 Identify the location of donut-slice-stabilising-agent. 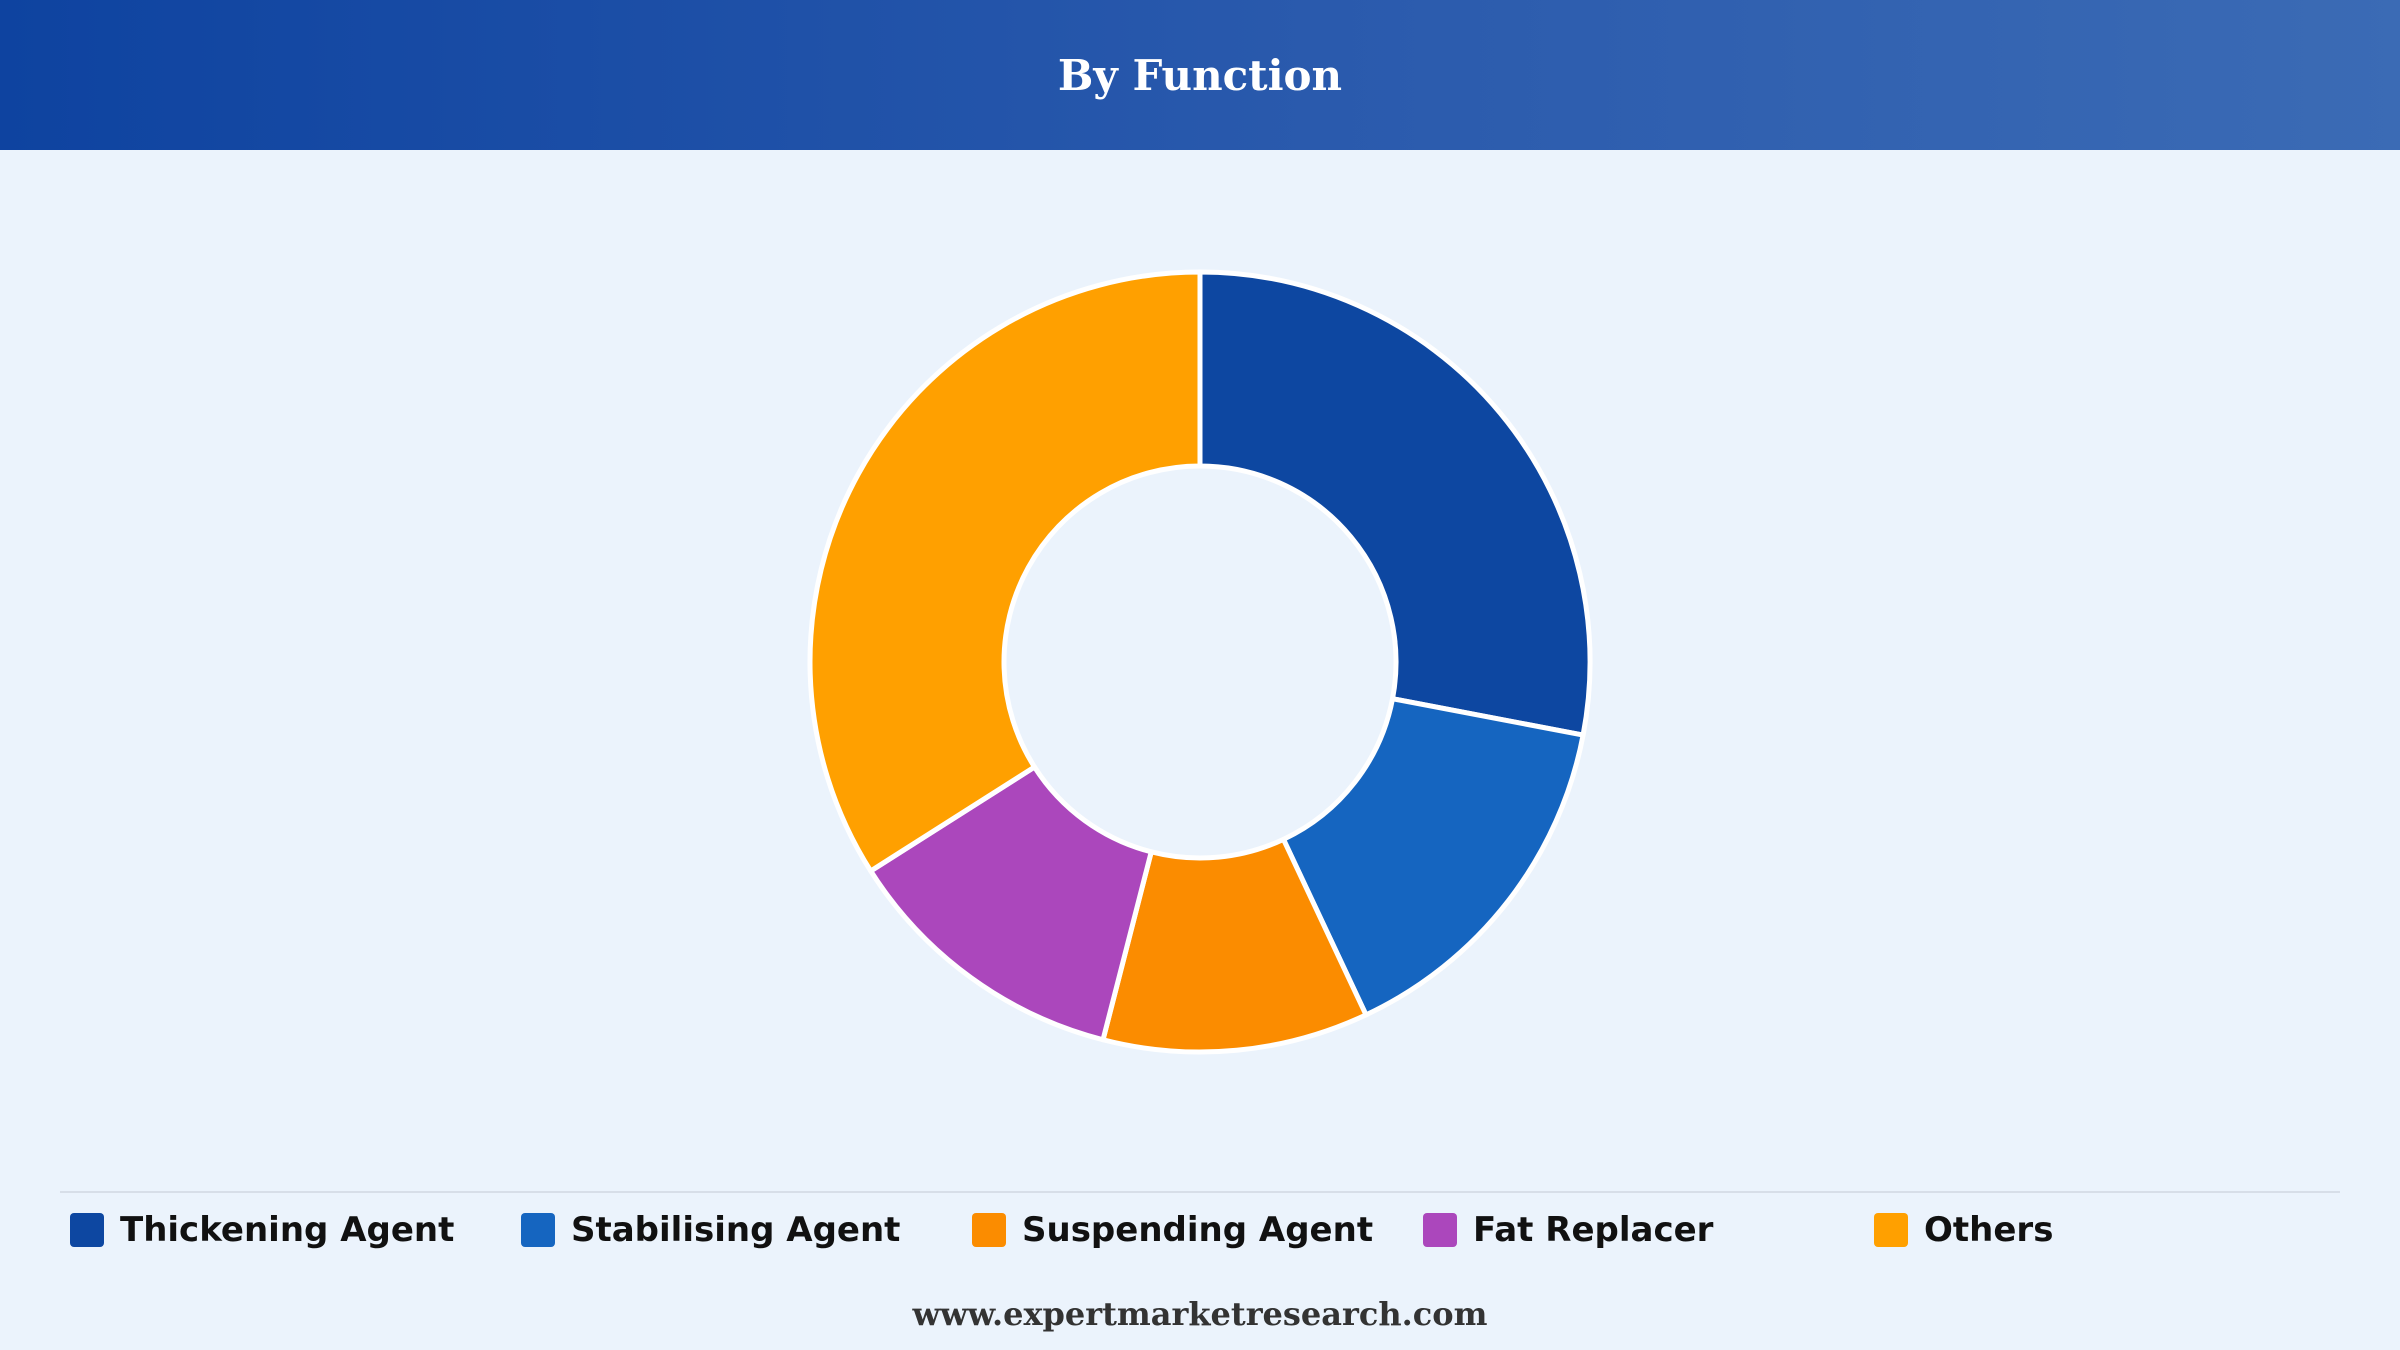
(1433, 857).